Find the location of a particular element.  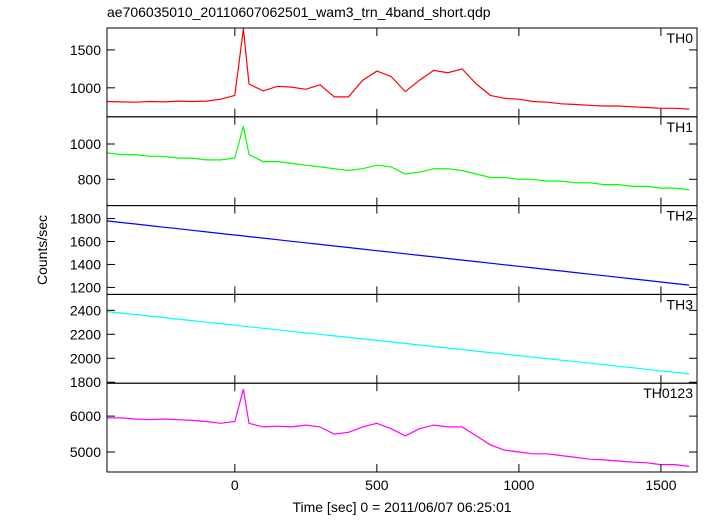

panel-label: TH3 is located at coordinates (680, 304).